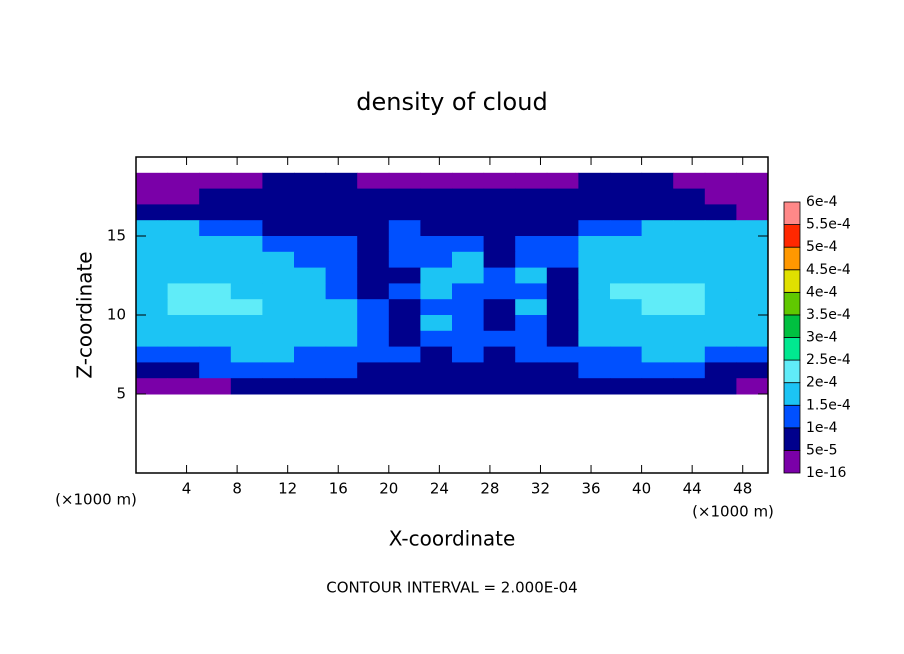 The height and width of the screenshot is (654, 904). What do you see at coordinates (821, 450) in the screenshot?
I see `colorbar-label: 5e-5` at bounding box center [821, 450].